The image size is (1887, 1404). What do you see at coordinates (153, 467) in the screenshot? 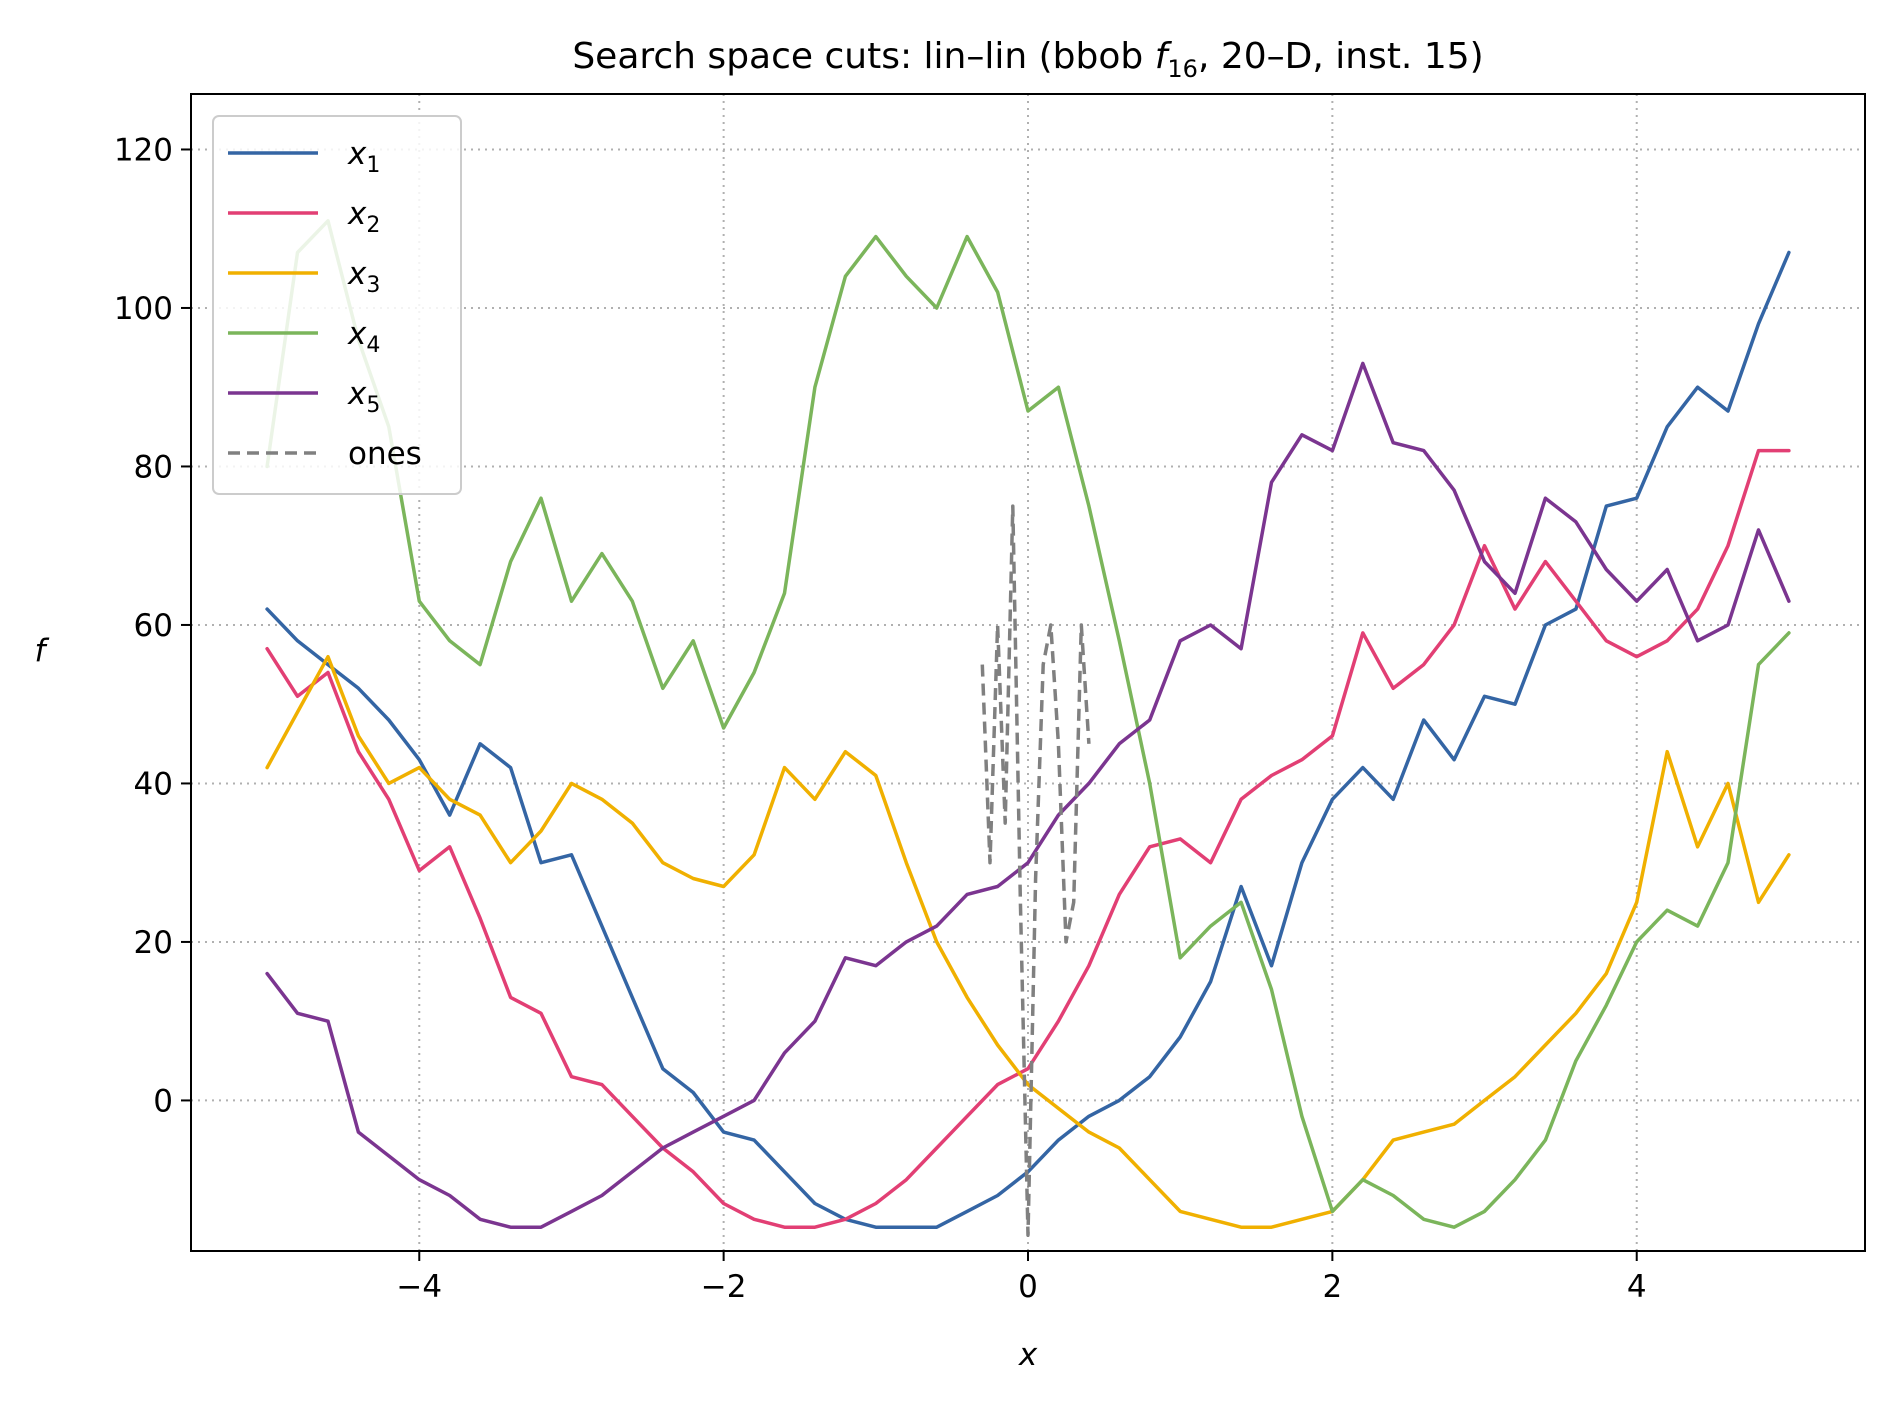
I see `y-tick-label: 80` at bounding box center [153, 467].